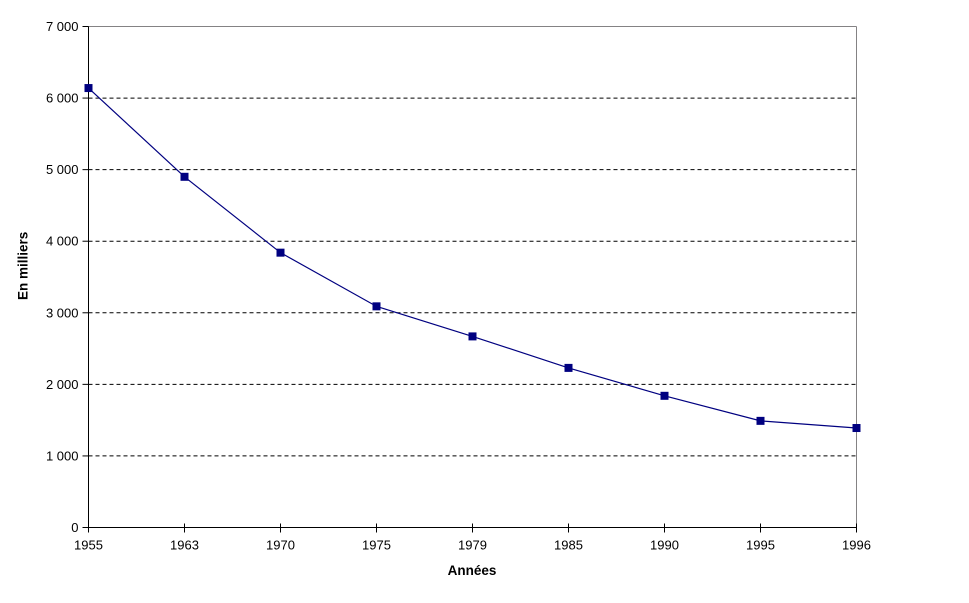 The width and height of the screenshot is (969, 603). What do you see at coordinates (472, 545) in the screenshot?
I see `x-tick-label: 1979` at bounding box center [472, 545].